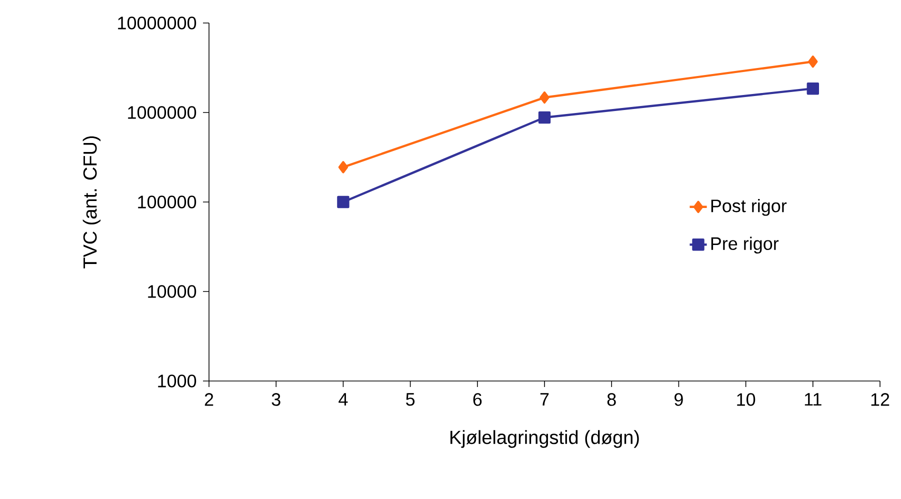 The width and height of the screenshot is (901, 499). I want to click on x-tick-label: 7, so click(544, 399).